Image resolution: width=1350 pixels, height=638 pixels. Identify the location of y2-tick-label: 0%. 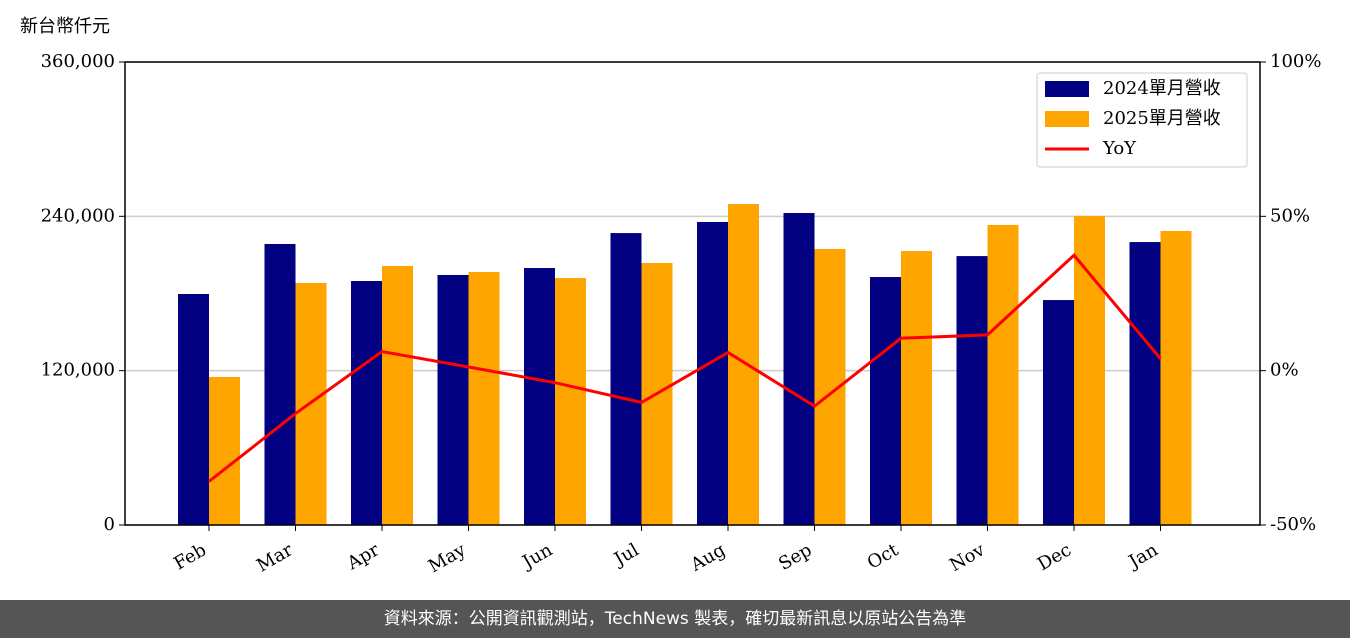
(1284, 370).